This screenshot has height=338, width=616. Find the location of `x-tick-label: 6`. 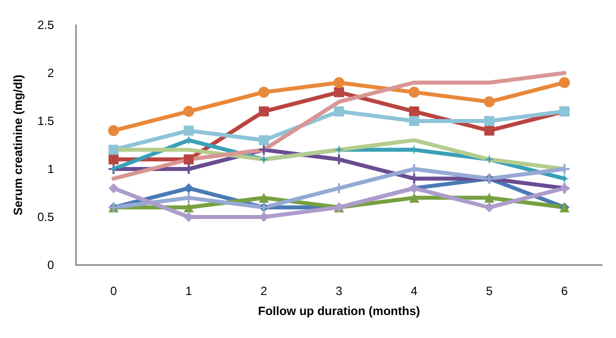

x-tick-label: 6 is located at coordinates (564, 291).